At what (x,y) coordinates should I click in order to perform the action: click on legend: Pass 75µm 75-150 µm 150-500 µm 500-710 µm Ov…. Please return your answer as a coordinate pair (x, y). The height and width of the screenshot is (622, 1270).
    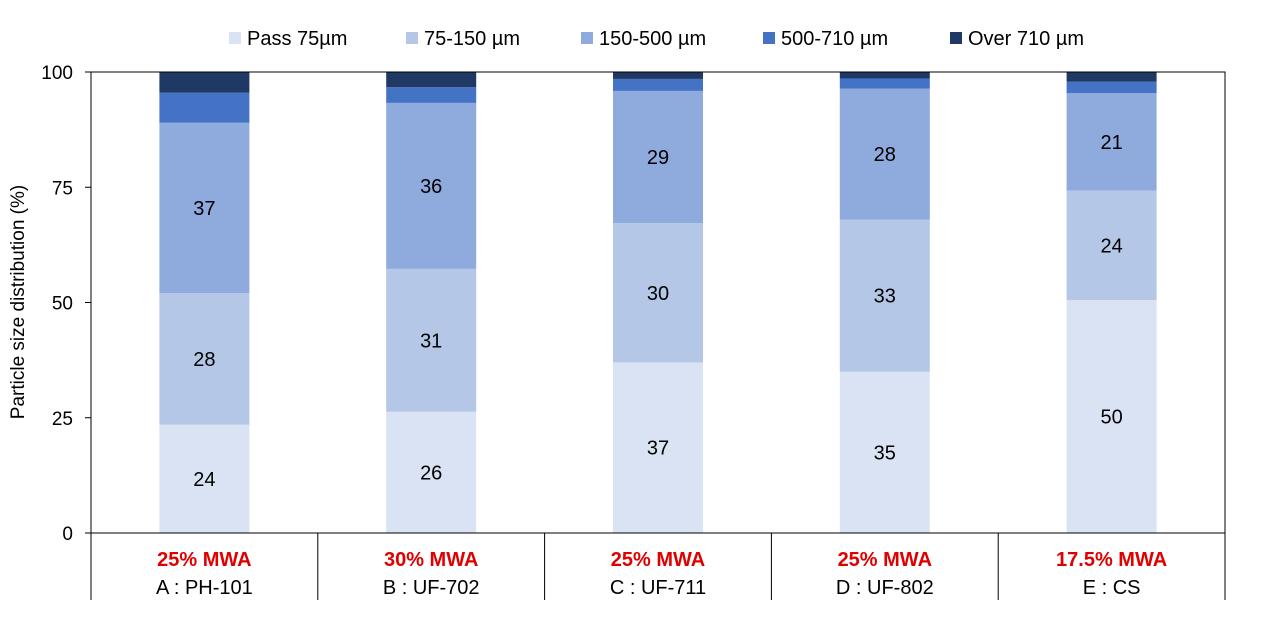
    Looking at the image, I should click on (656, 39).